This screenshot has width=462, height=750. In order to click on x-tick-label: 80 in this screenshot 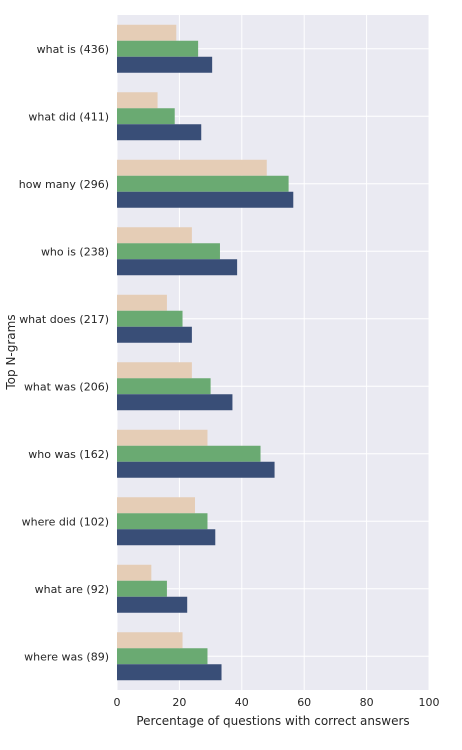, I will do `click(367, 702)`.